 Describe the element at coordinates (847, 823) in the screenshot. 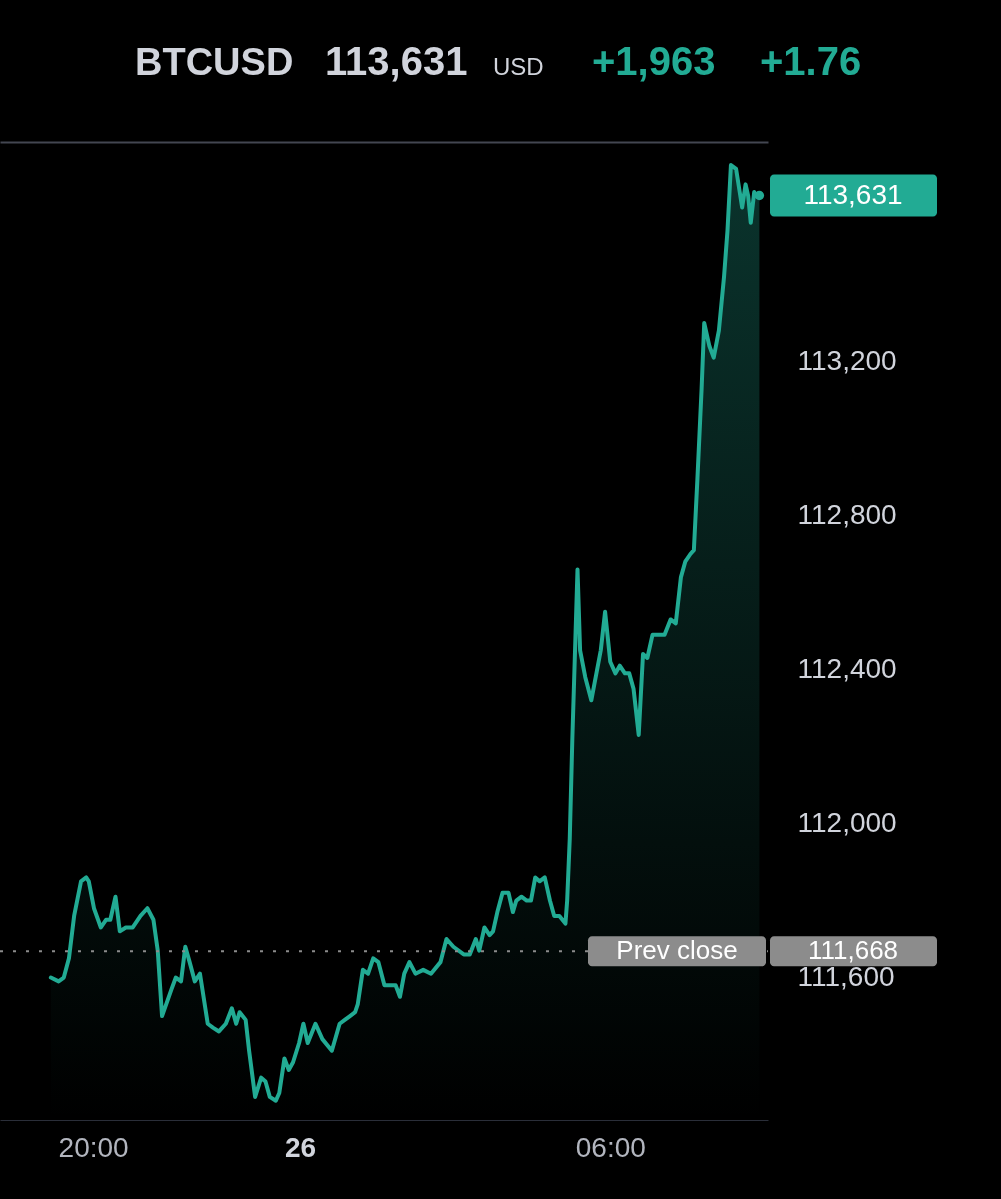

I see `y-tick-label: 112,000` at that location.